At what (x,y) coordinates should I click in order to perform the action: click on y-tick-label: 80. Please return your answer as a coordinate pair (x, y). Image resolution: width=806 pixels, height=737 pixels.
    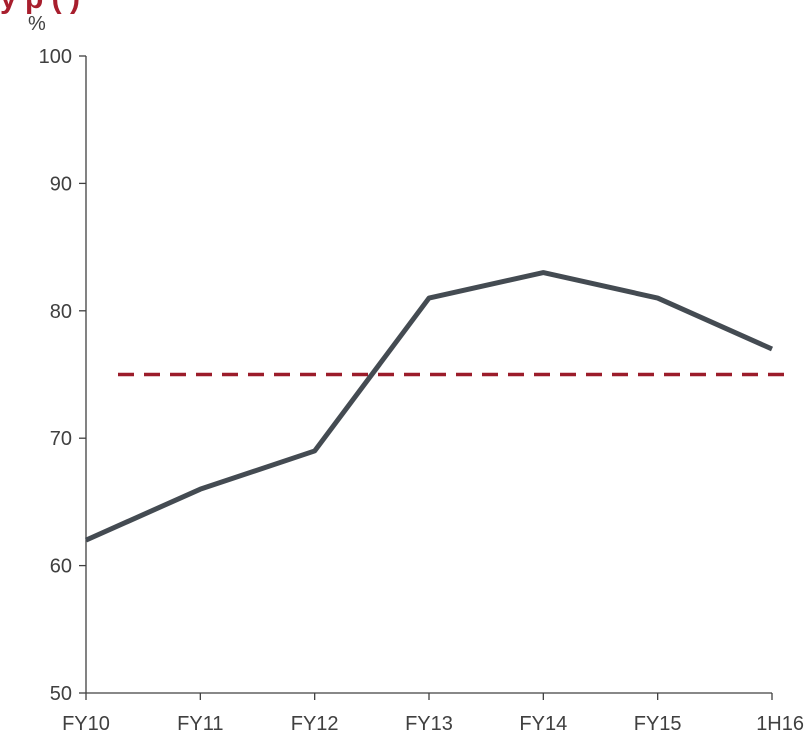
    Looking at the image, I should click on (61, 312).